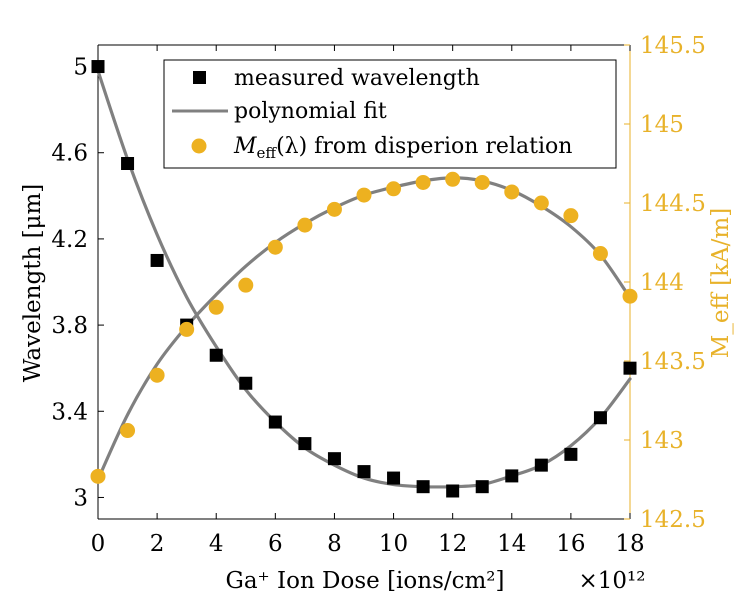 Image resolution: width=750 pixels, height=600 pixels. What do you see at coordinates (673, 204) in the screenshot?
I see `y-right-tick-label: 144.5` at bounding box center [673, 204].